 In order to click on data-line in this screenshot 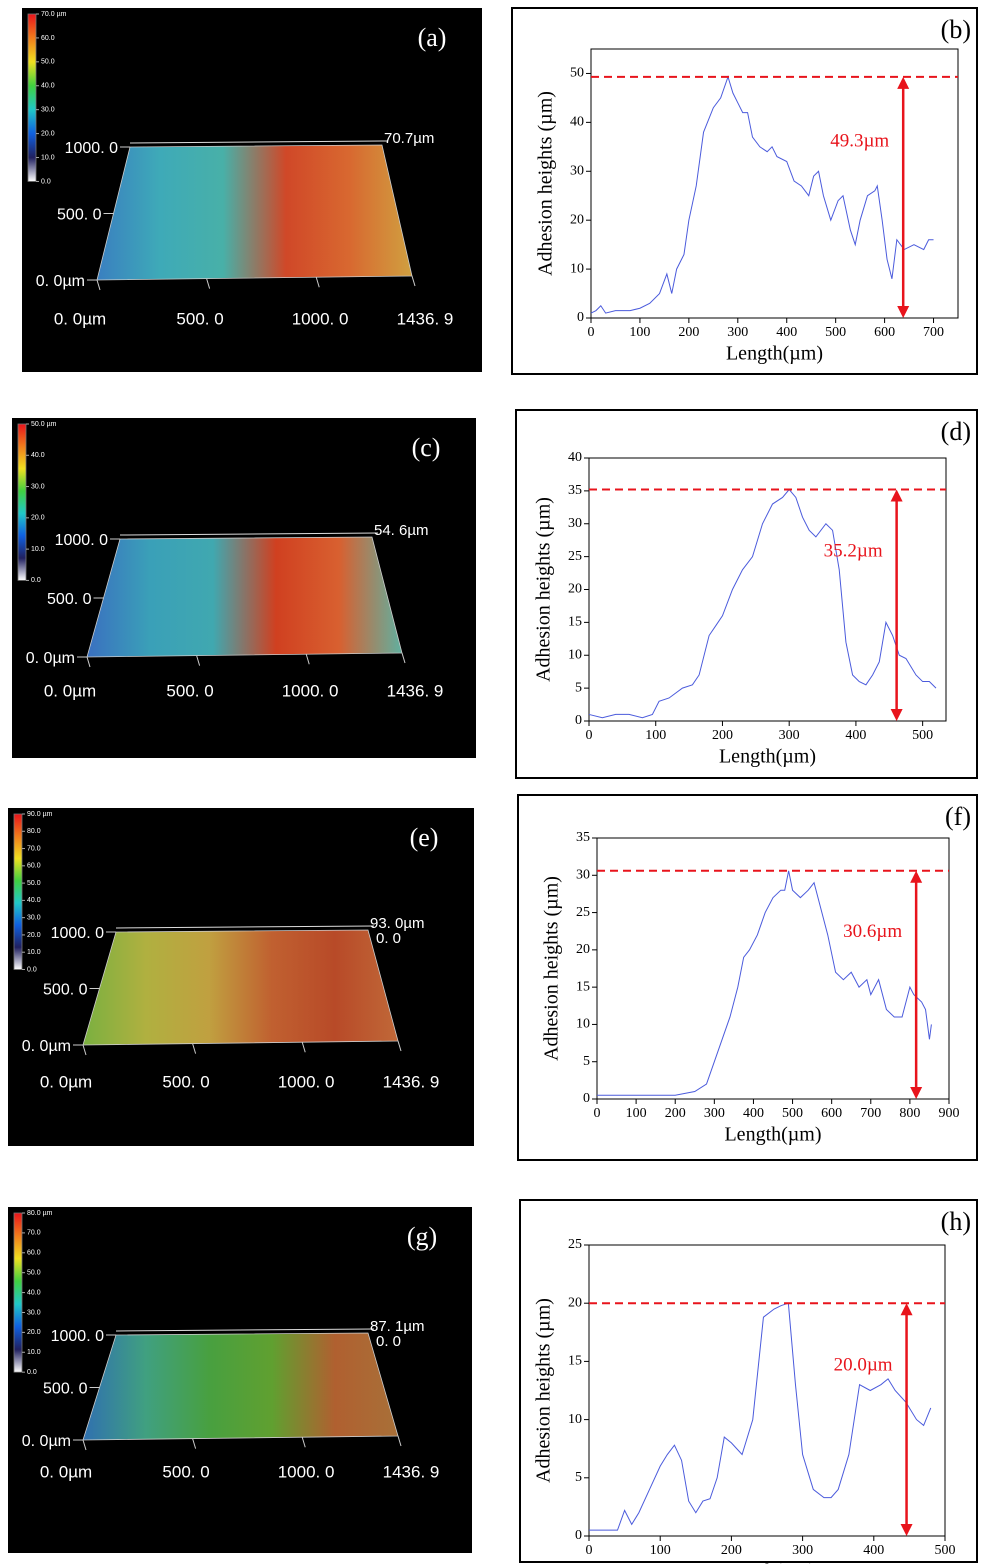, I will do `click(762, 603)`.